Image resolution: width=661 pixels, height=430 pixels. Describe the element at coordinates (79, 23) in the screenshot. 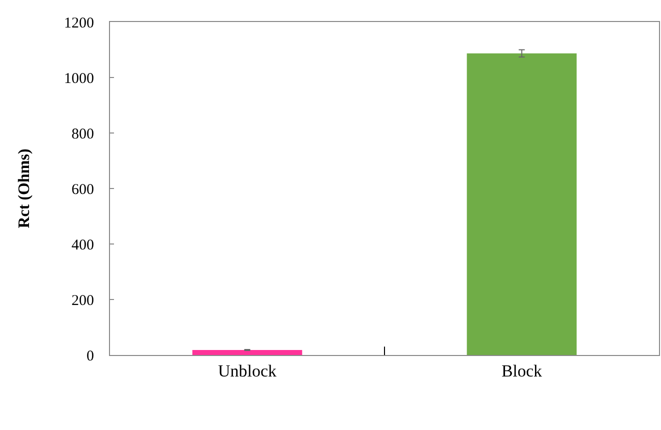

I see `y-tick-label: 1200` at that location.